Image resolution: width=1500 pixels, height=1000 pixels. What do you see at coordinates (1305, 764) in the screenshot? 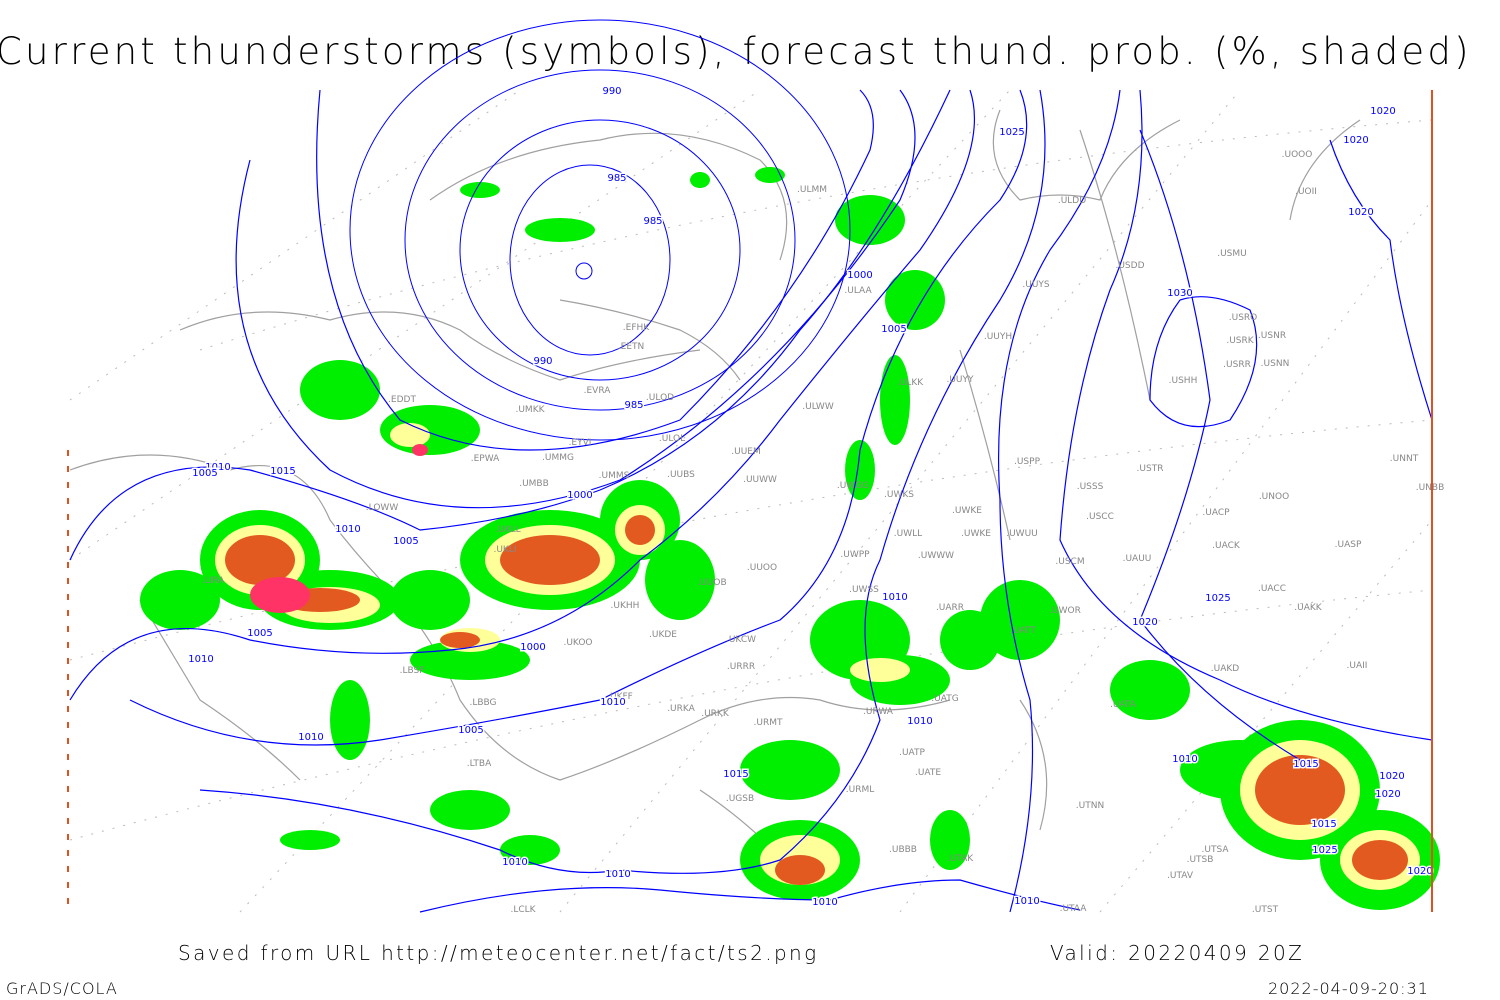
I see `isobar-label: 1015` at bounding box center [1305, 764].